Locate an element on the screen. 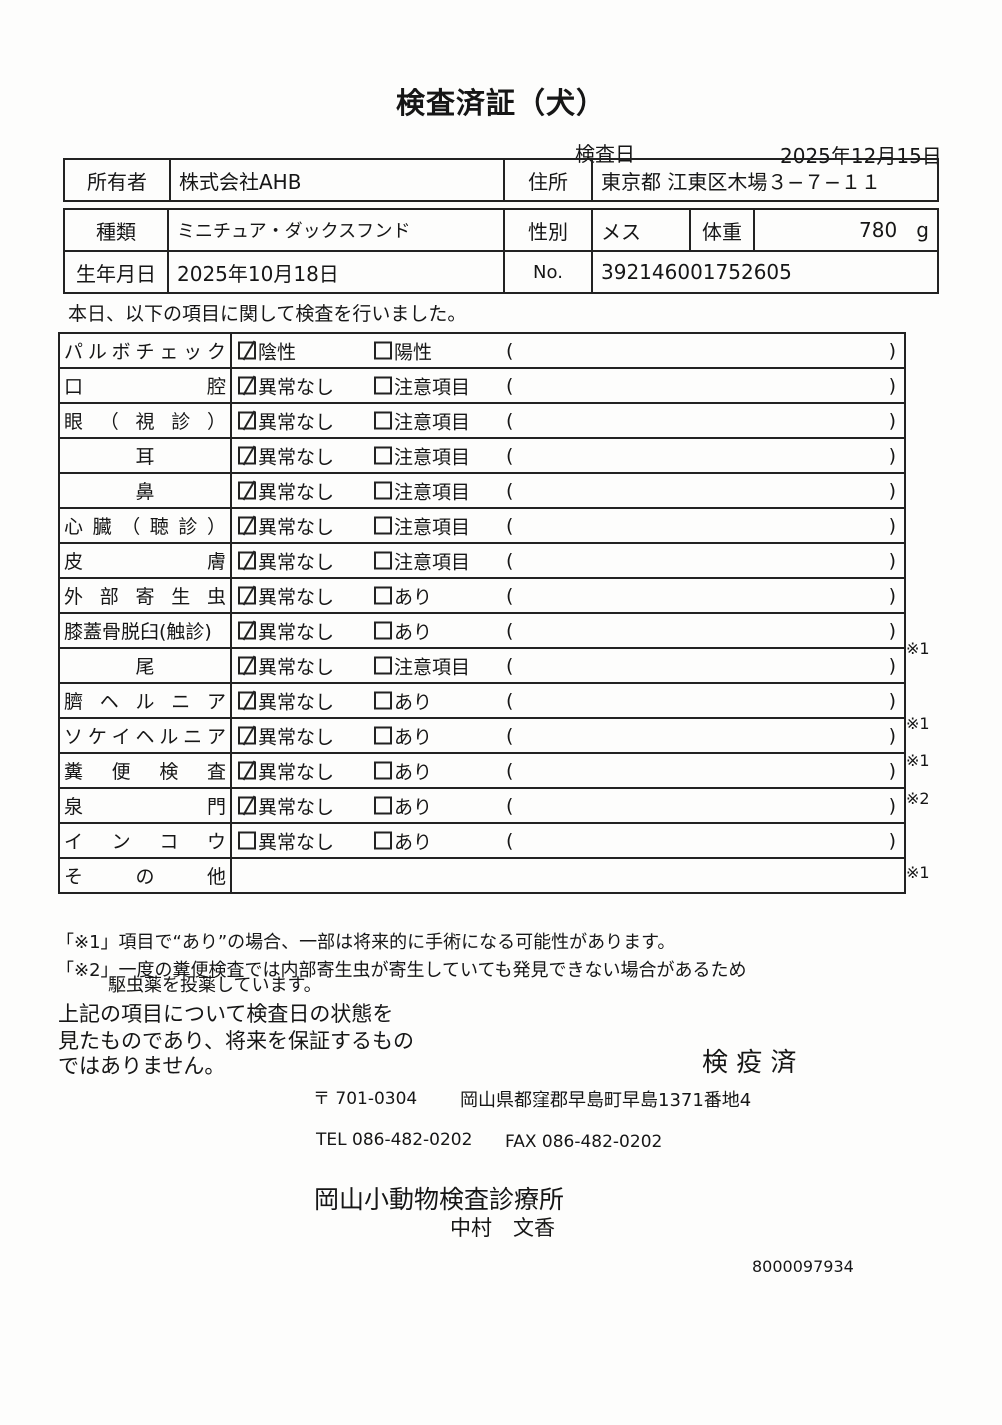  clinic-tel: TEL 086-482-0202 is located at coordinates (394, 1140).